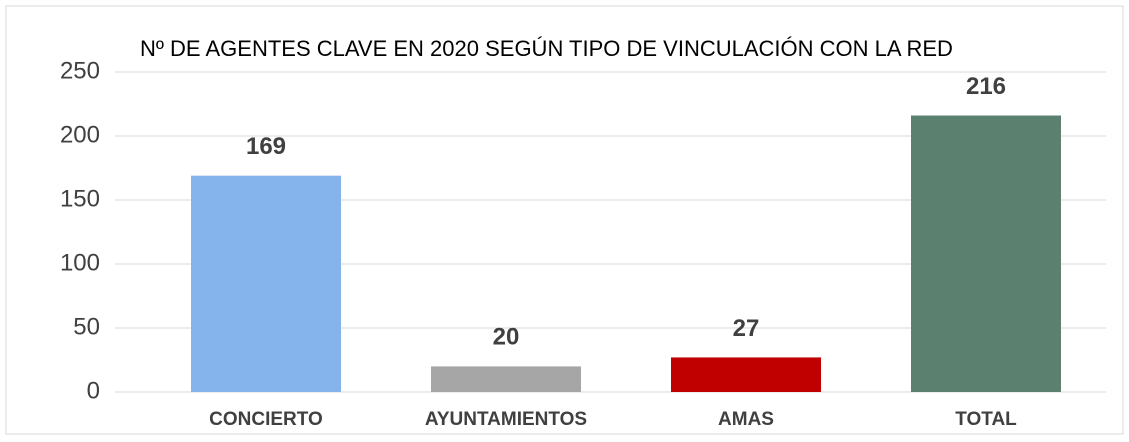  What do you see at coordinates (80, 262) in the screenshot?
I see `y-tick-label: 100` at bounding box center [80, 262].